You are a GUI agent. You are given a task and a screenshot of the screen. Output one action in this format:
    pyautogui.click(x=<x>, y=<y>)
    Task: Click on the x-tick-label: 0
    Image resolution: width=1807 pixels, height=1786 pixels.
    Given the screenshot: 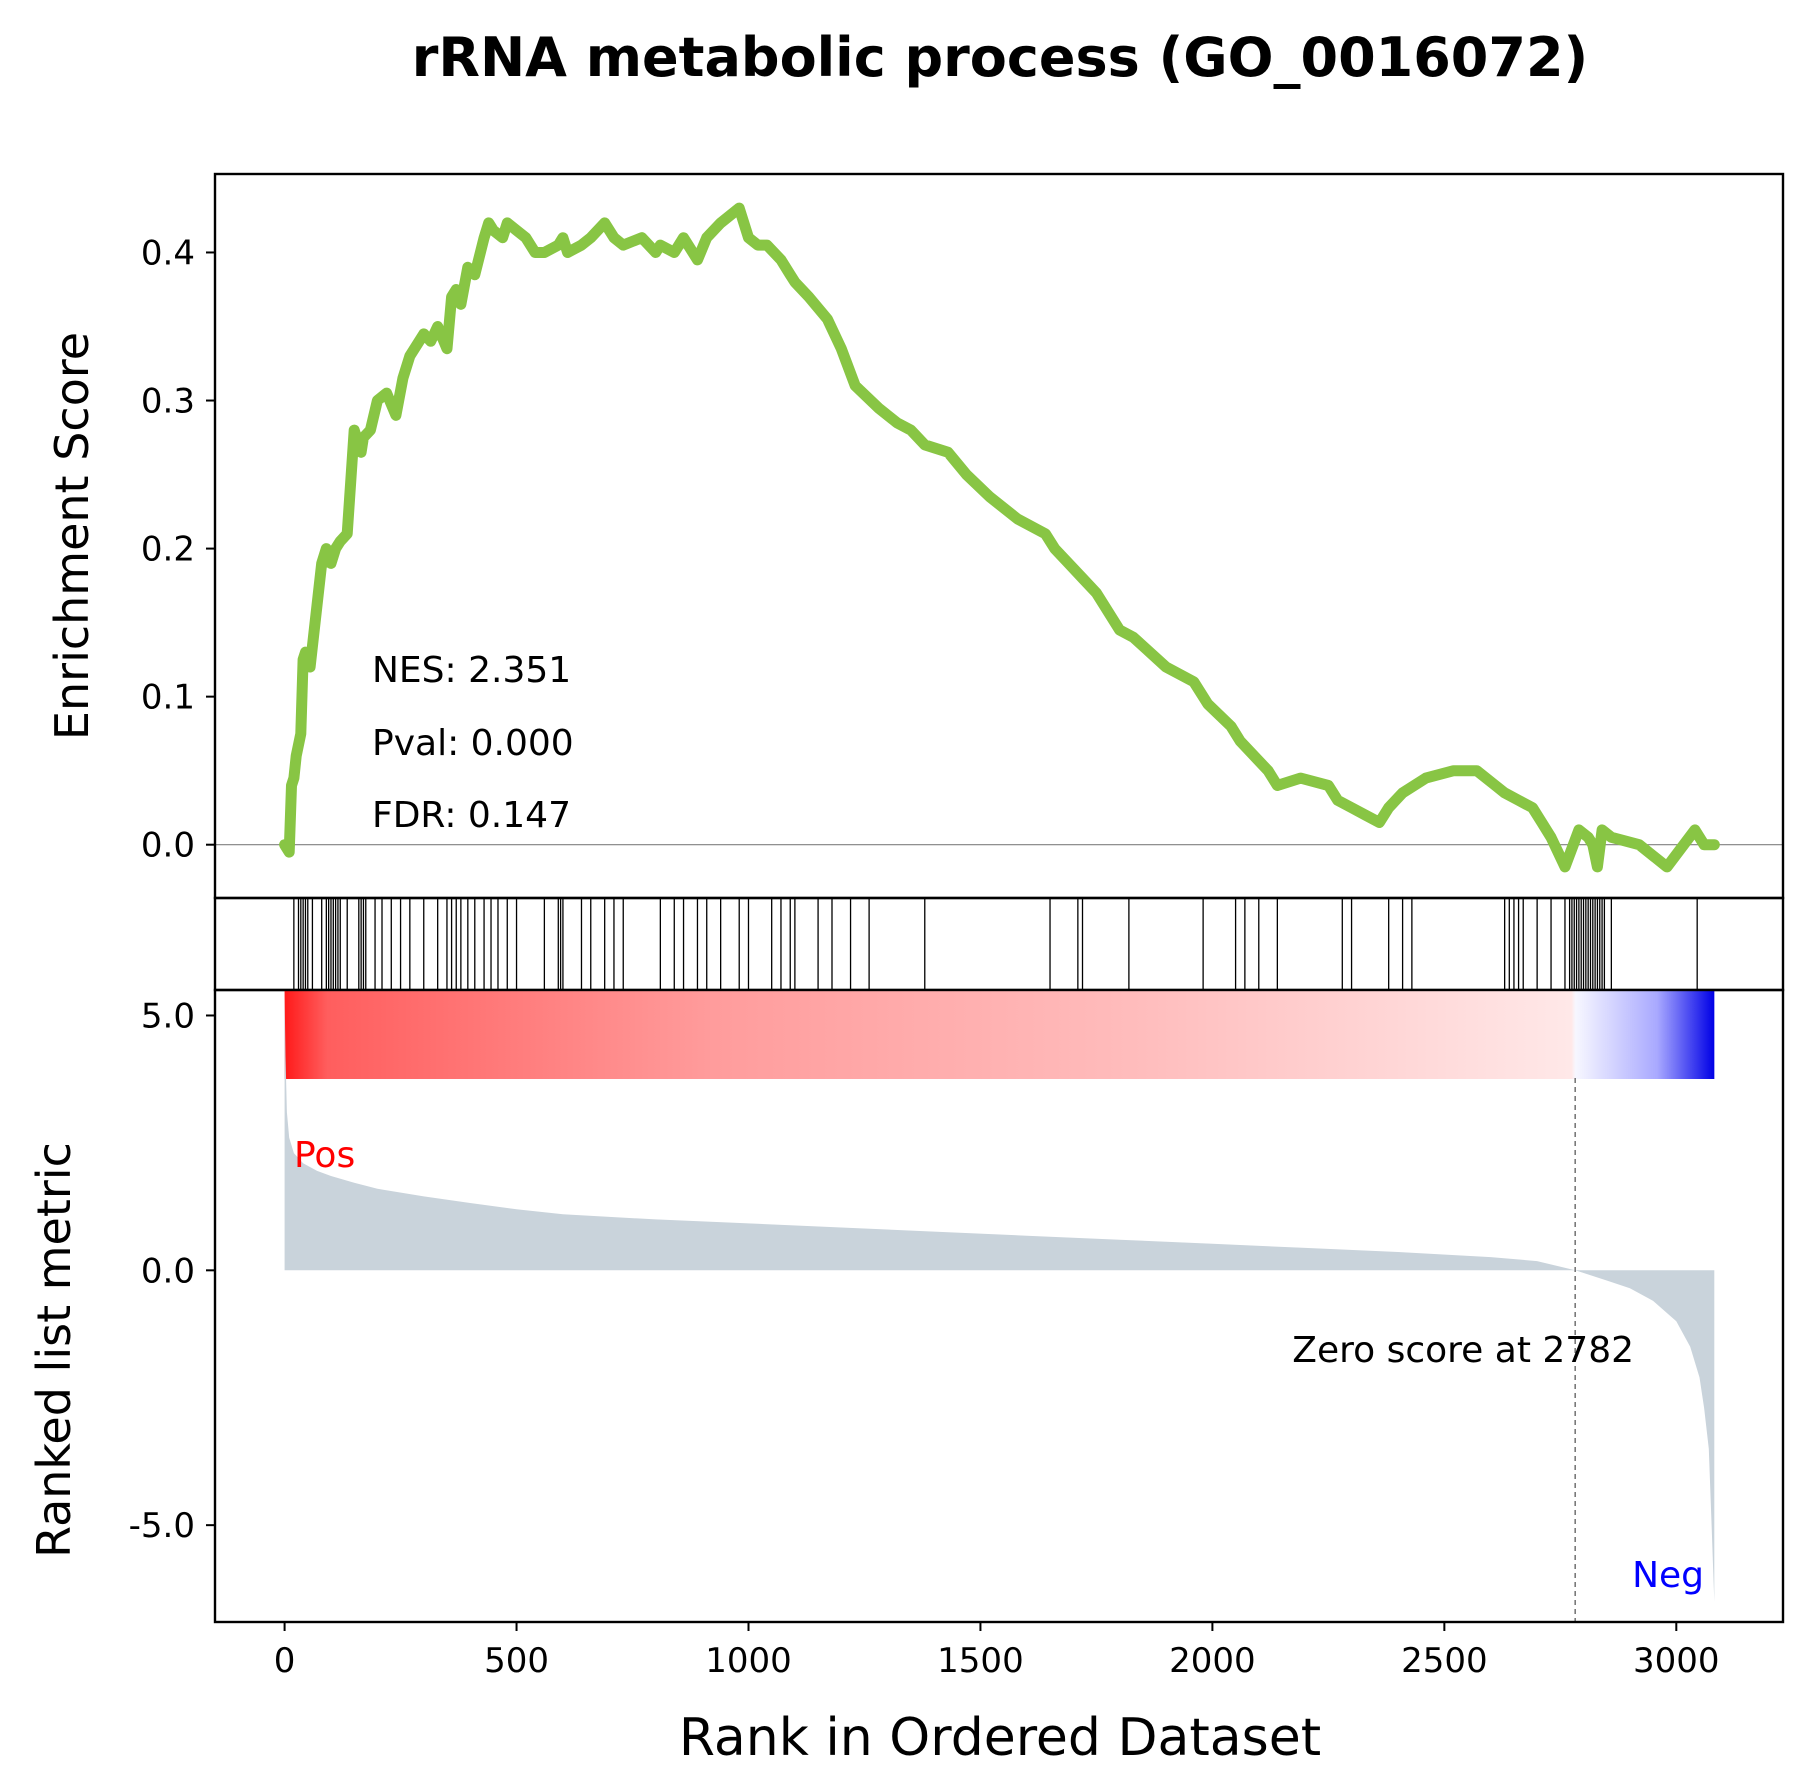 What is the action you would take?
    pyautogui.click(x=285, y=1661)
    